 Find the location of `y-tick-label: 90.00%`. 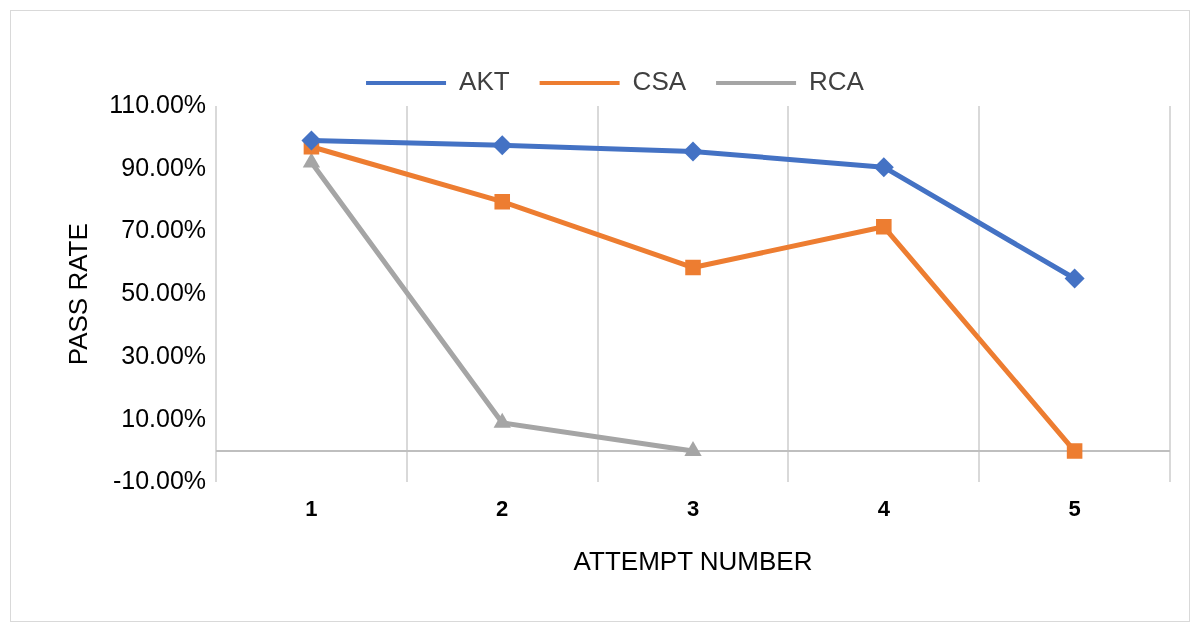

y-tick-label: 90.00% is located at coordinates (164, 166).